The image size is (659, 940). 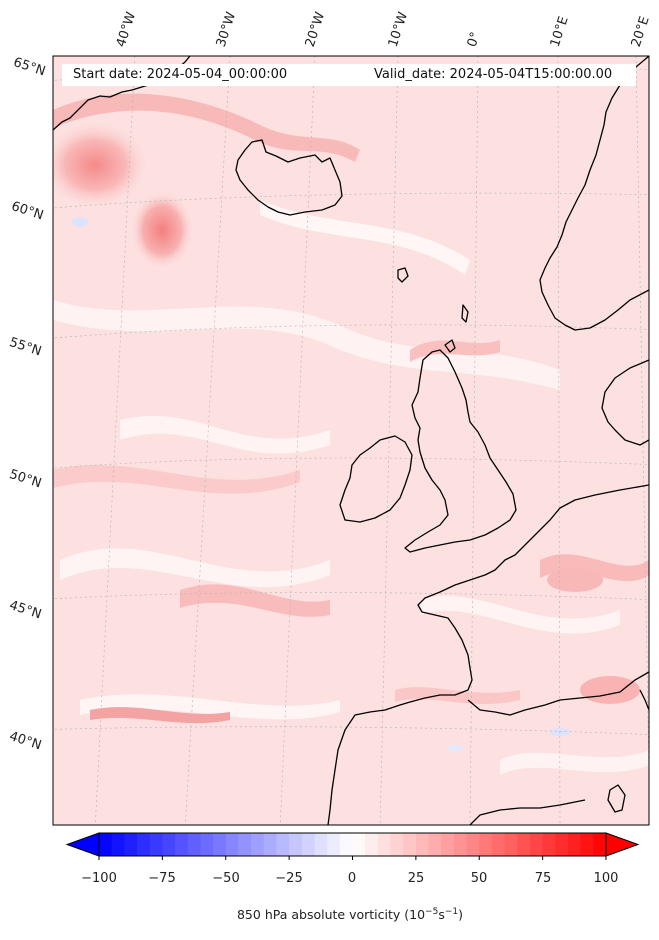 I want to click on colorbar-tick-label: 100, so click(x=606, y=878).